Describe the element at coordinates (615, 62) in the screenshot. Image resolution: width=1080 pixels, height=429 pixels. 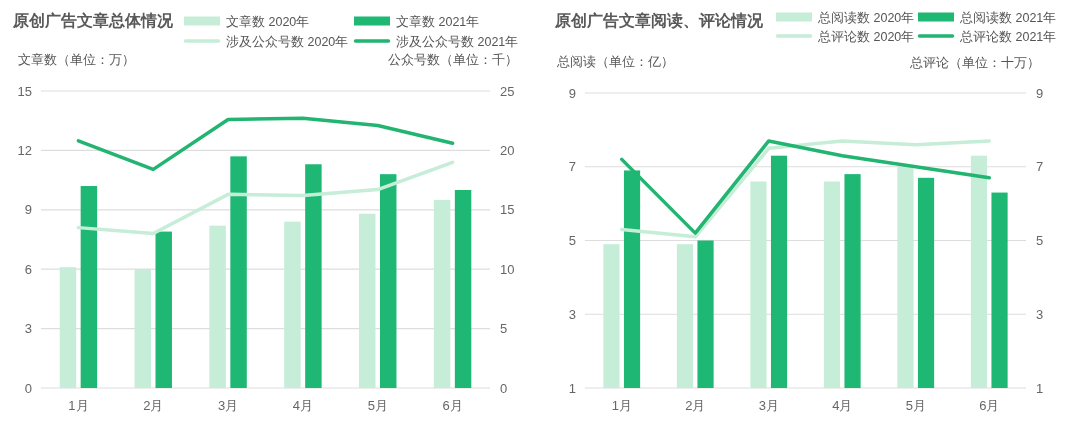
I see `y-axis-title: 总阅读（单位：亿）` at that location.